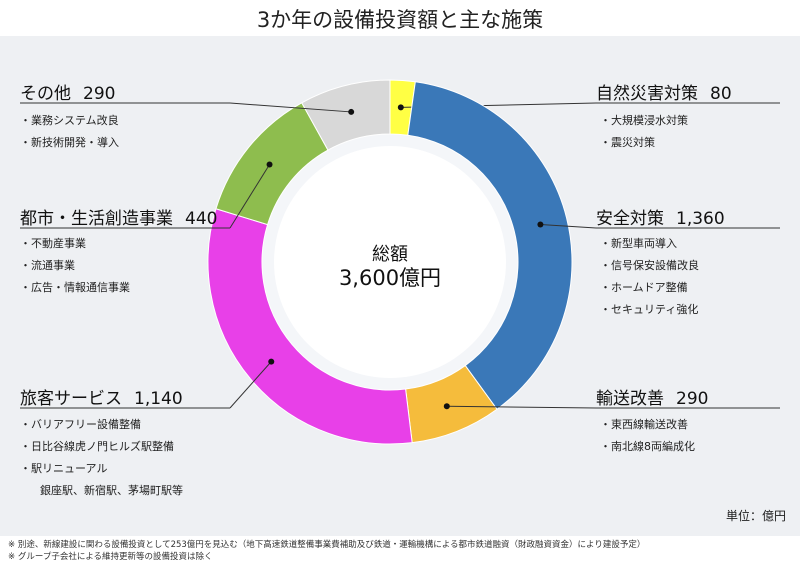  Describe the element at coordinates (649, 309) in the screenshot. I see `list-item: ・セキュリティ強化` at that location.